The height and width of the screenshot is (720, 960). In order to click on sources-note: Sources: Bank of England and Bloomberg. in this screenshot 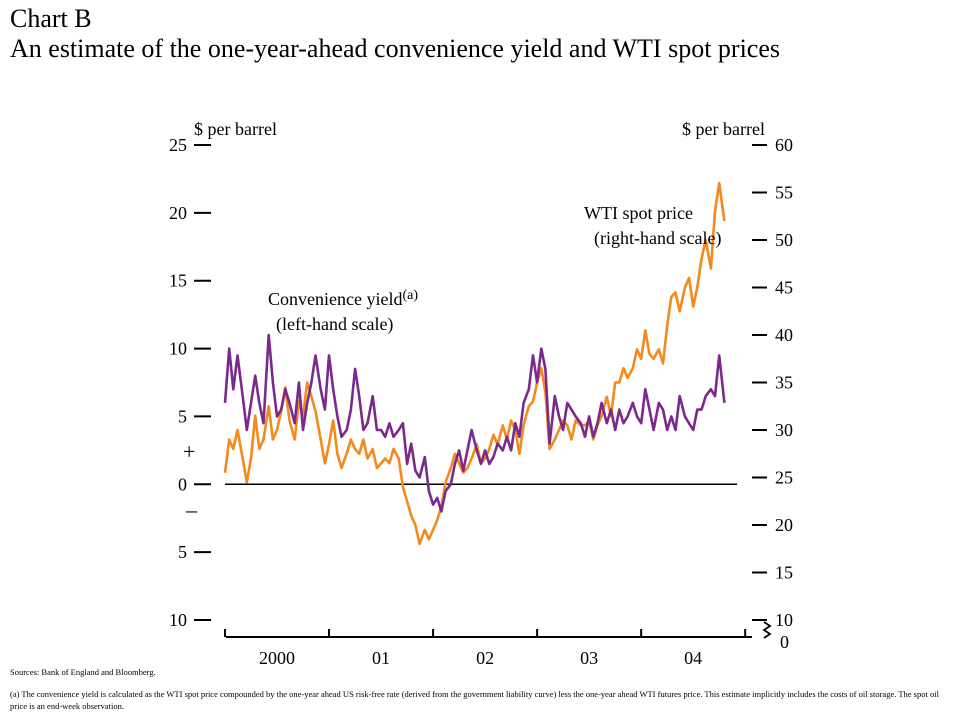, I will do `click(83, 672)`.